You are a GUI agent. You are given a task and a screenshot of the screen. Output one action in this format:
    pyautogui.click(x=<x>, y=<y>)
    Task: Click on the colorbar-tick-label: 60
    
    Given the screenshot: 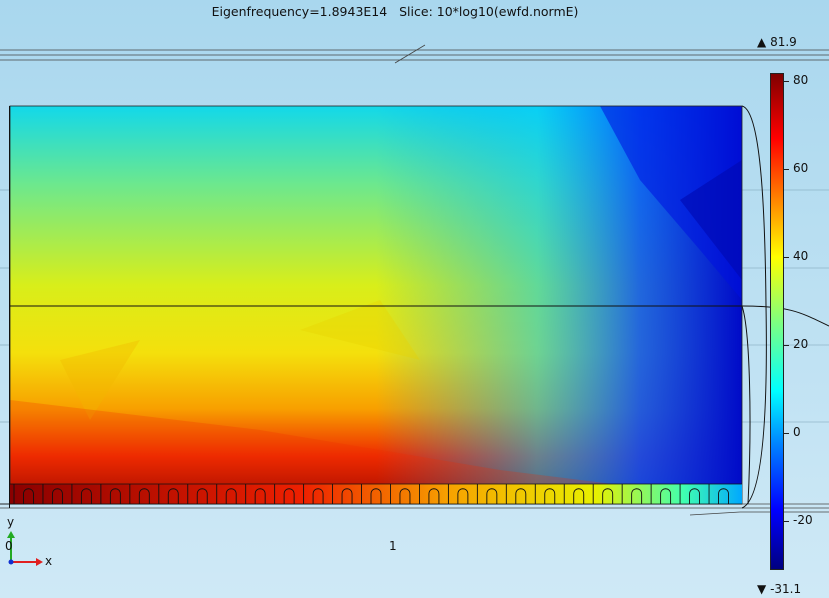 What is the action you would take?
    pyautogui.click(x=801, y=168)
    